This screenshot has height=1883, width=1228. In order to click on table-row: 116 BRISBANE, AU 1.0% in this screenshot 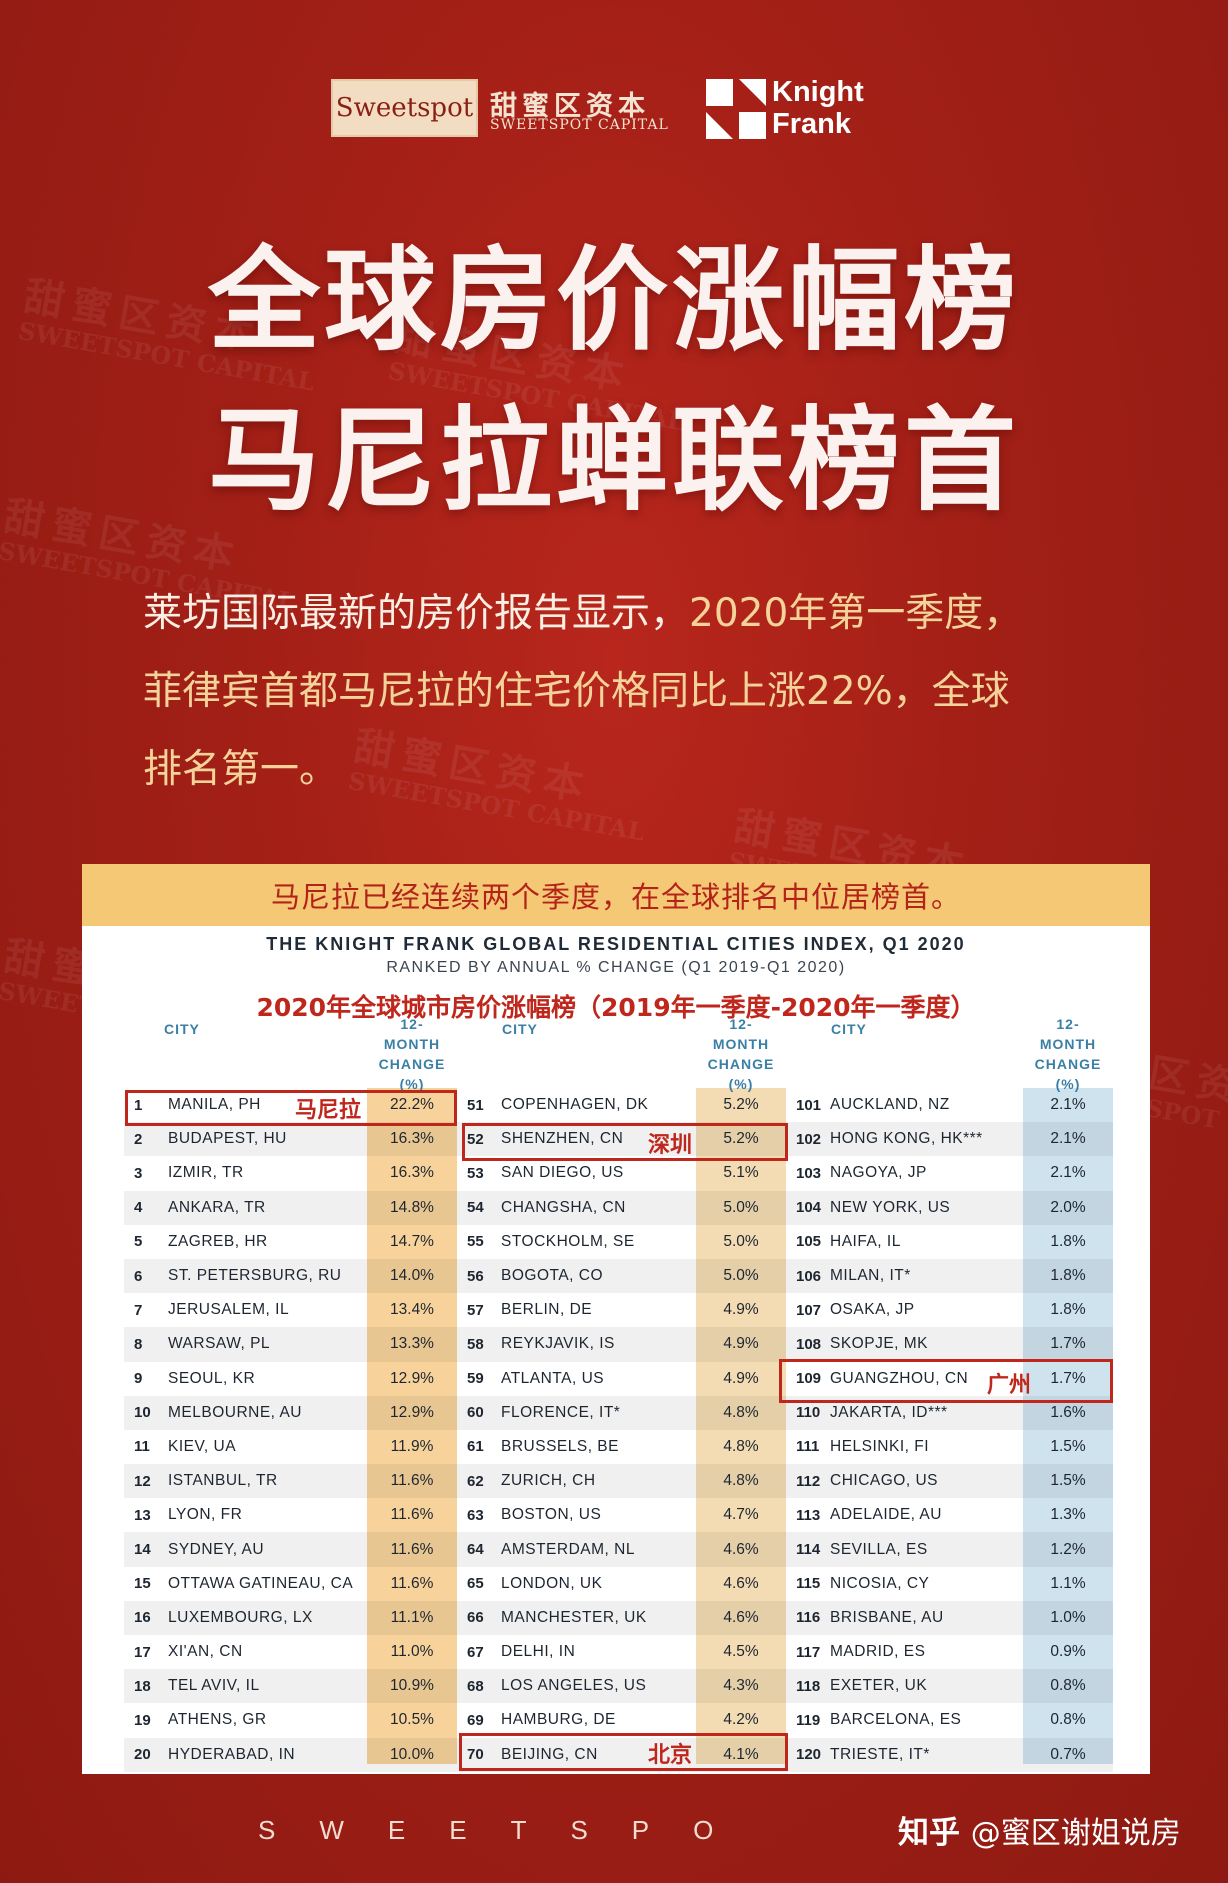, I will do `click(949, 1617)`.